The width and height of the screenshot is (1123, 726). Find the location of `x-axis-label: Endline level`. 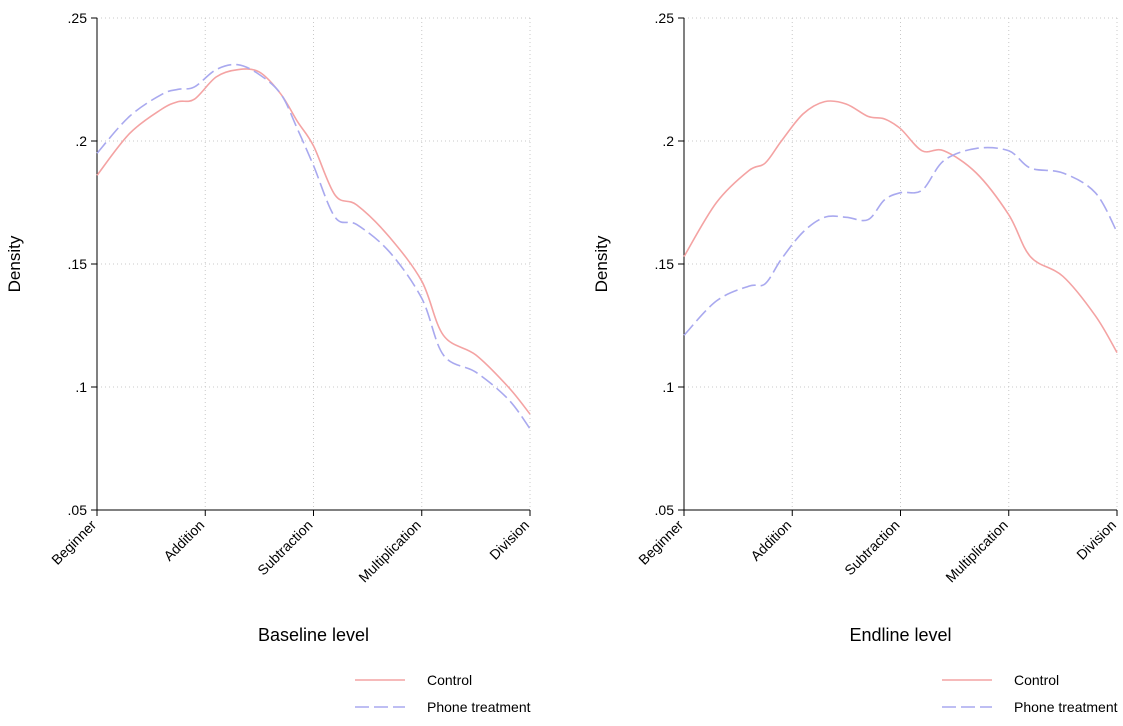

x-axis-label: Endline level is located at coordinates (900, 635).